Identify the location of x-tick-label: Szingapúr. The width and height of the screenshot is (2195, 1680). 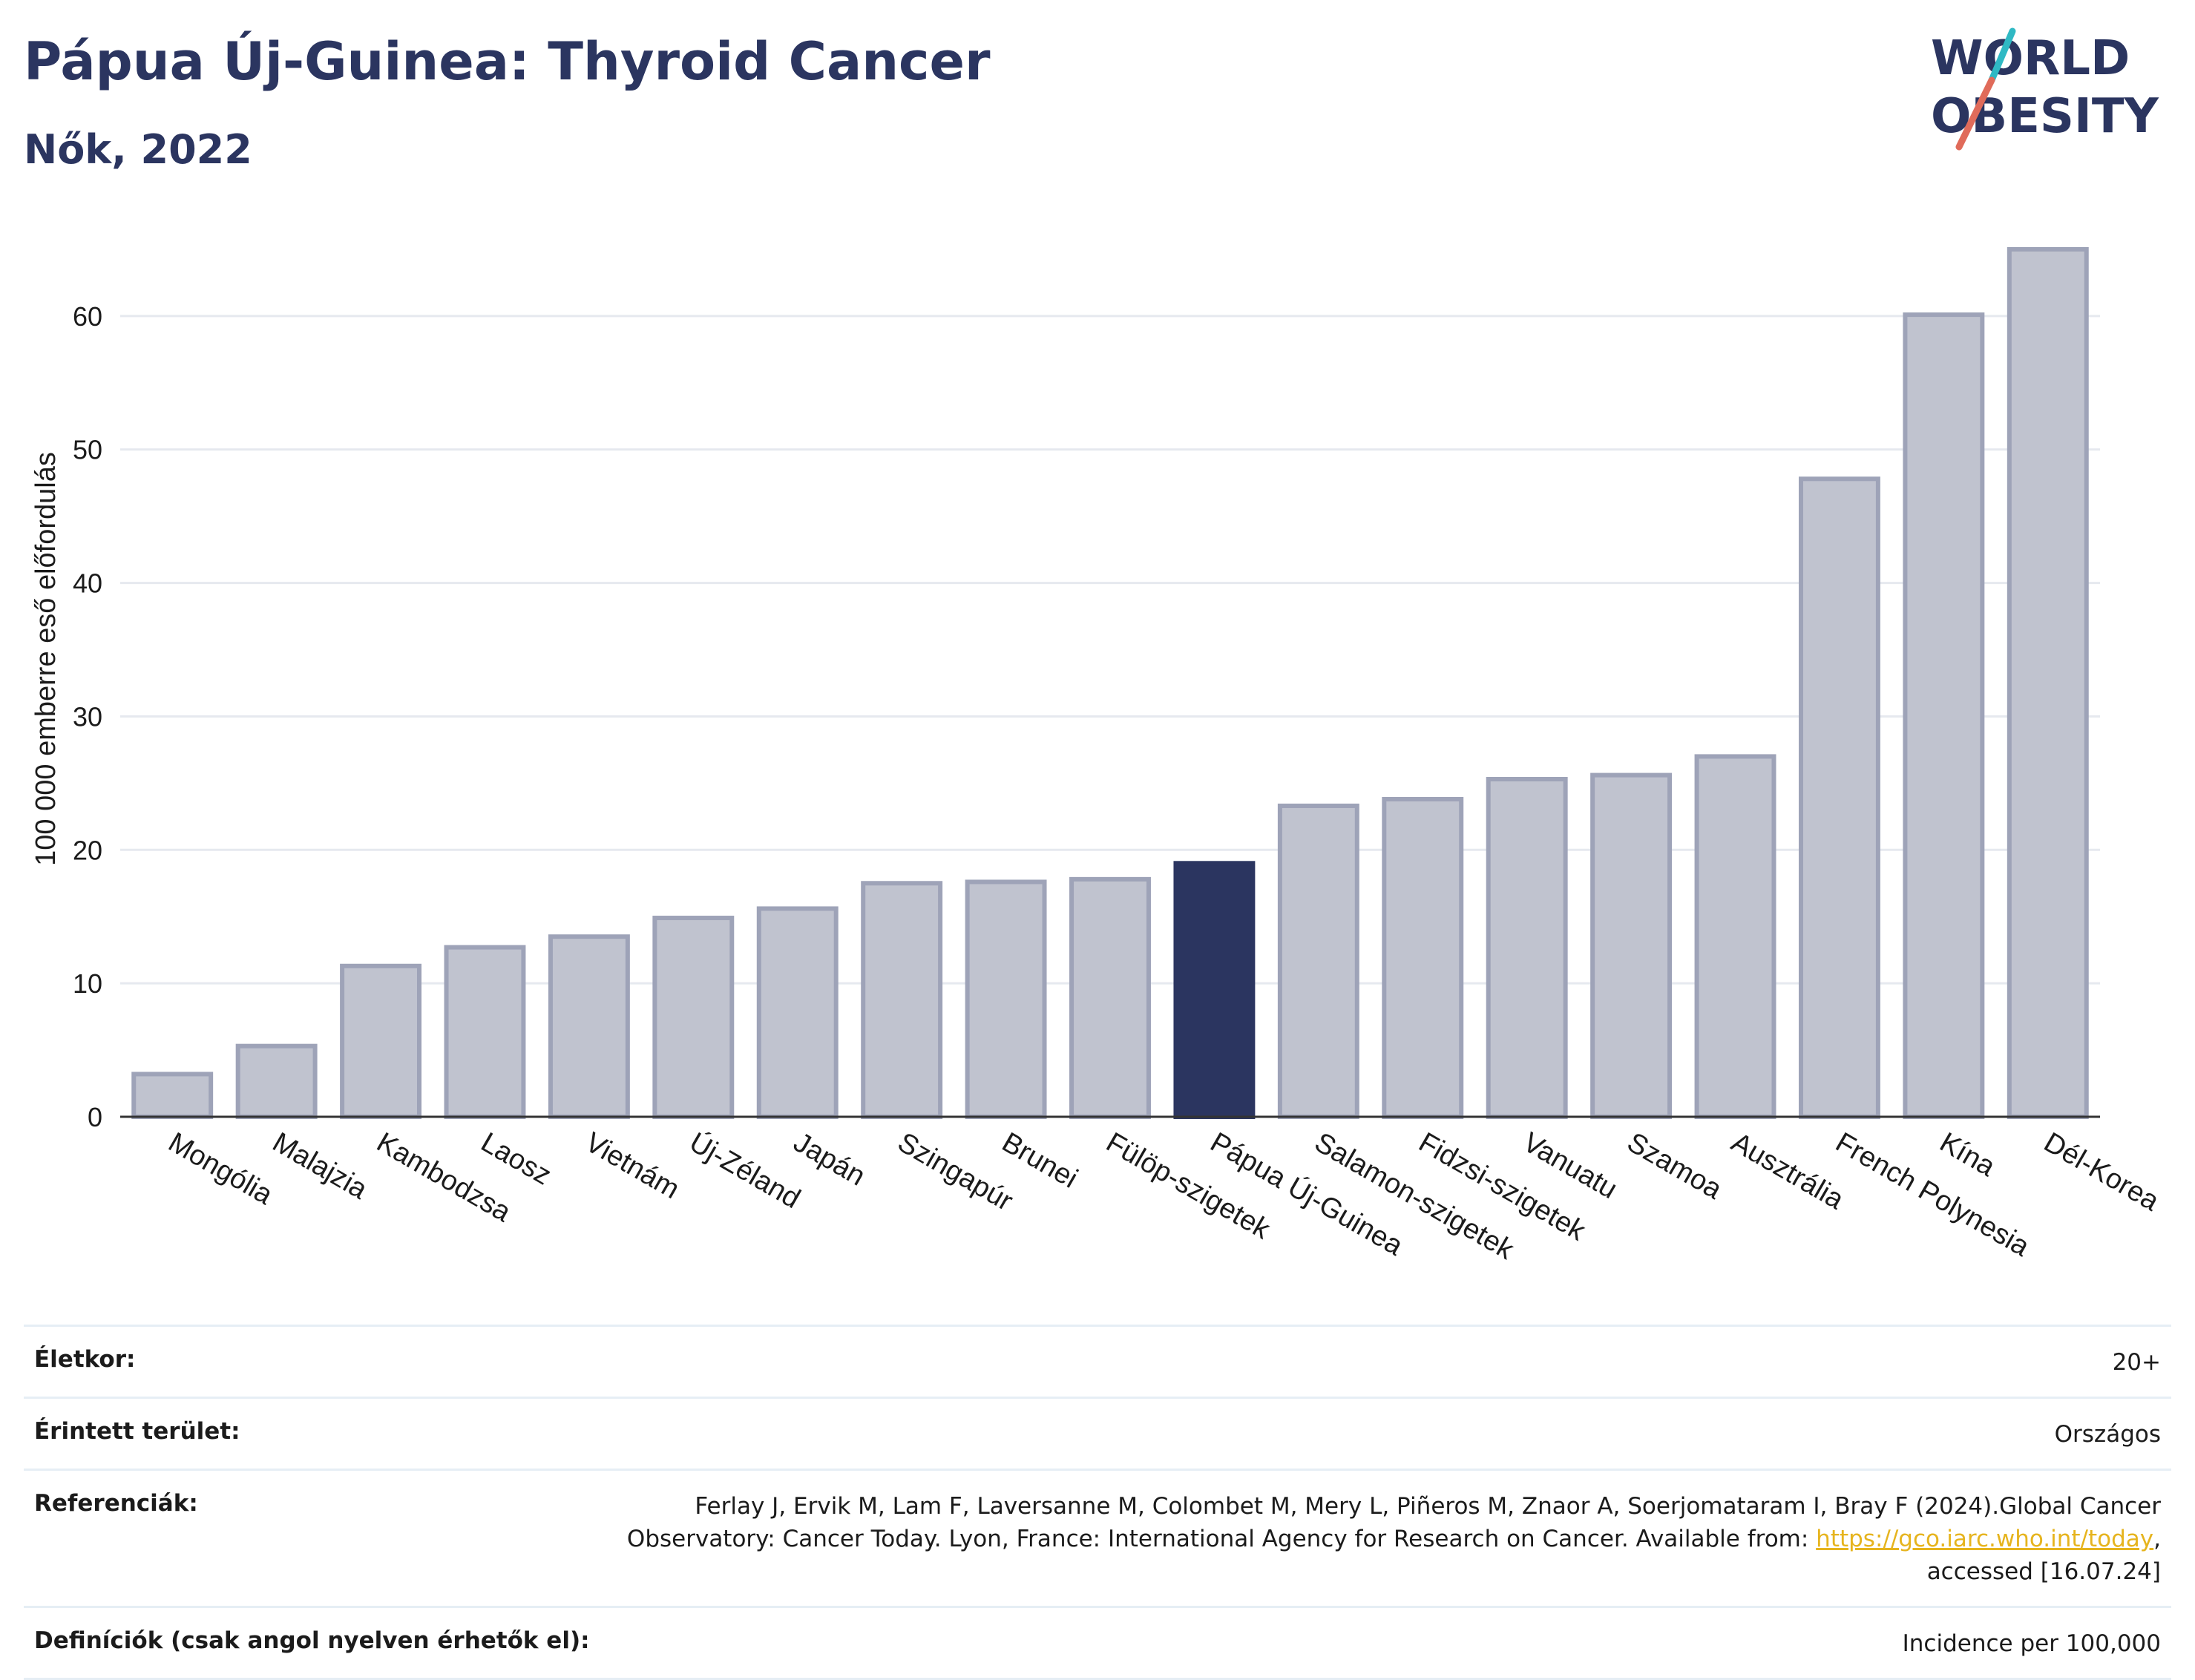
(956, 1172).